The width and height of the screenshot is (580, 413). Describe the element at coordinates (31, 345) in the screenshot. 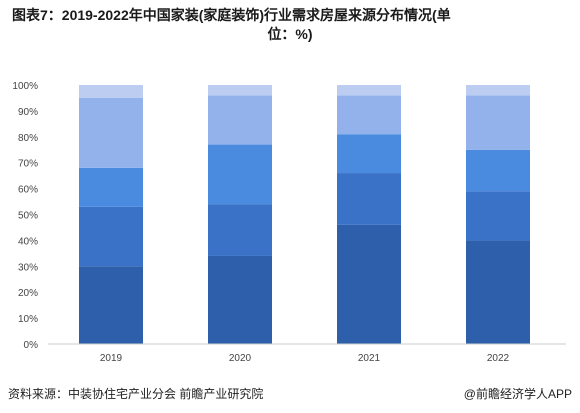

I see `y-tick-label: 0%` at that location.